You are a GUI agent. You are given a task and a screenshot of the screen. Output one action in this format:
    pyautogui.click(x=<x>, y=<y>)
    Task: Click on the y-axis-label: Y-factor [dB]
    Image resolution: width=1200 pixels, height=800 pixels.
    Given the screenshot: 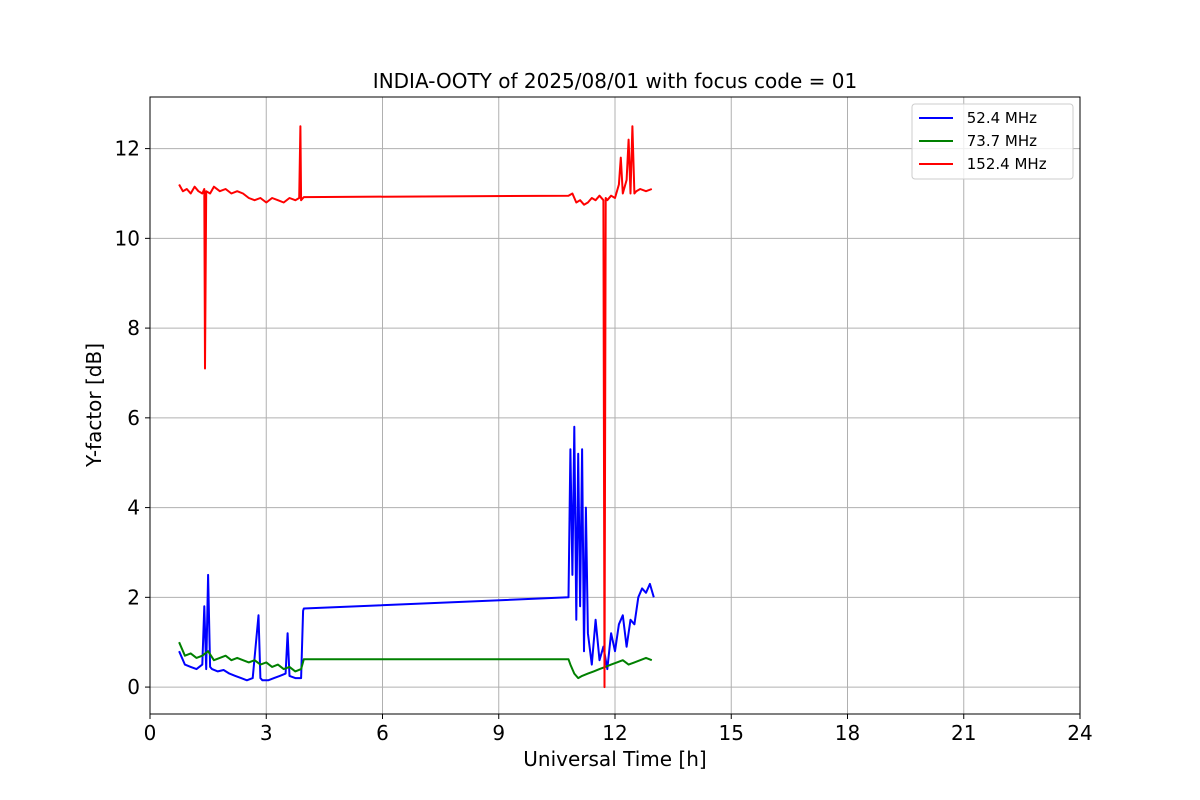 What is the action you would take?
    pyautogui.click(x=94, y=405)
    